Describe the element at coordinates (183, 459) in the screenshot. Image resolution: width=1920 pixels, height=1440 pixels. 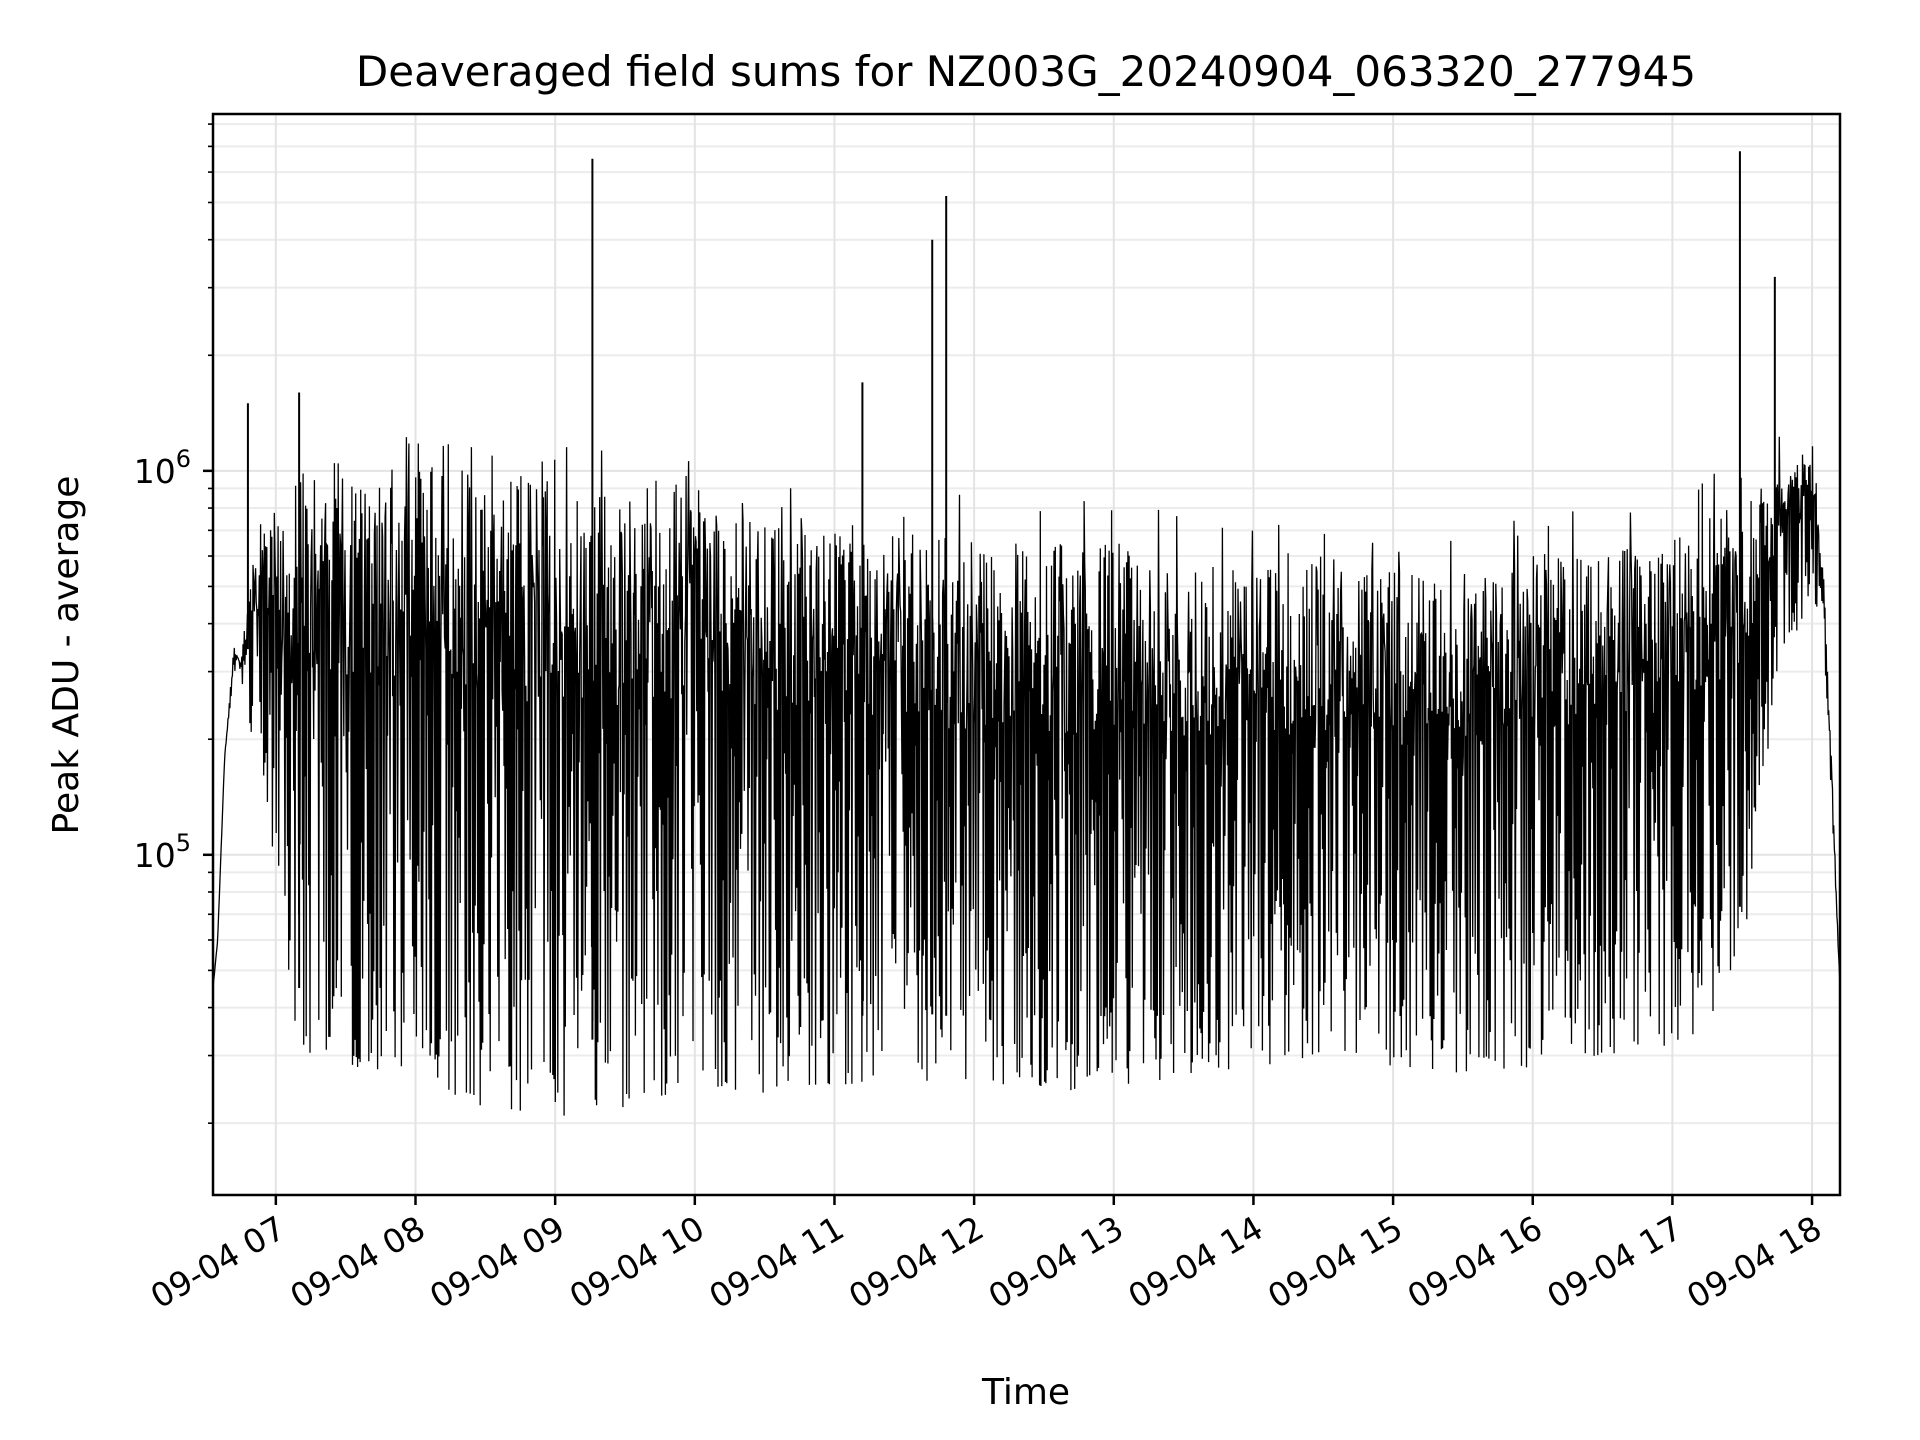
I see `y-tick-label-exponent: 6` at that location.